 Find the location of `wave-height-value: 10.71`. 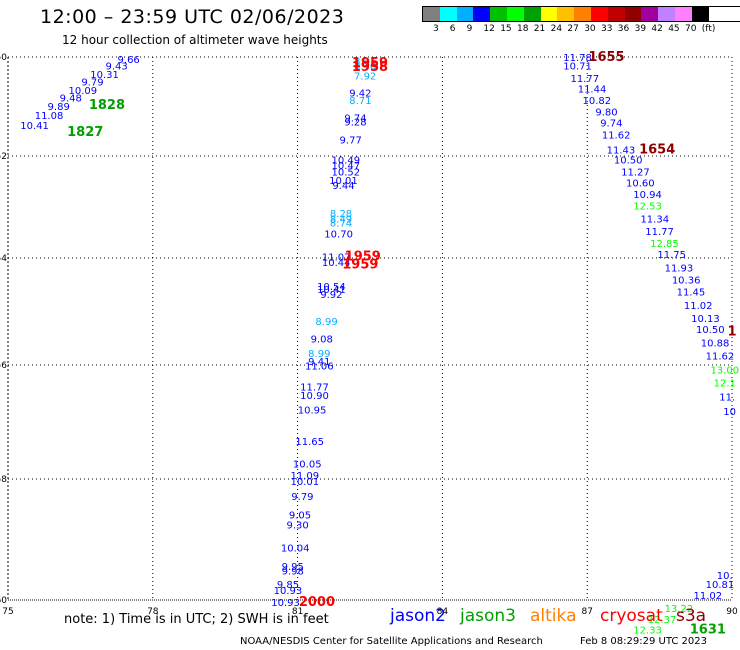

wave-height-value: 10.71 is located at coordinates (577, 66).